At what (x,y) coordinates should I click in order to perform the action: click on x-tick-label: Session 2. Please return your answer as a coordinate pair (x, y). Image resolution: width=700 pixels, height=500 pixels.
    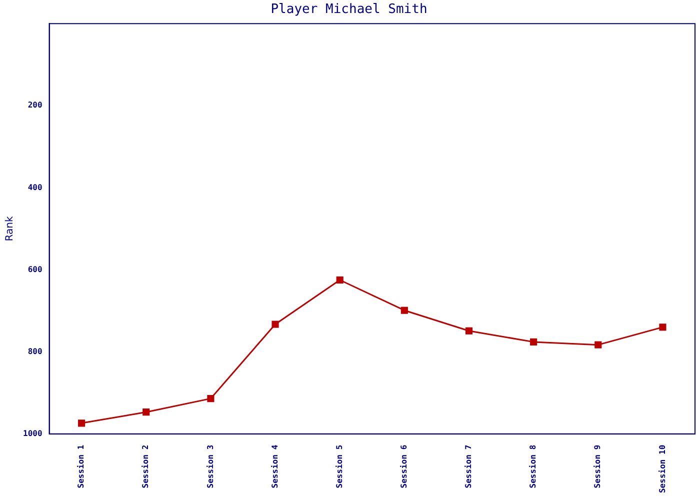
    Looking at the image, I should click on (145, 466).